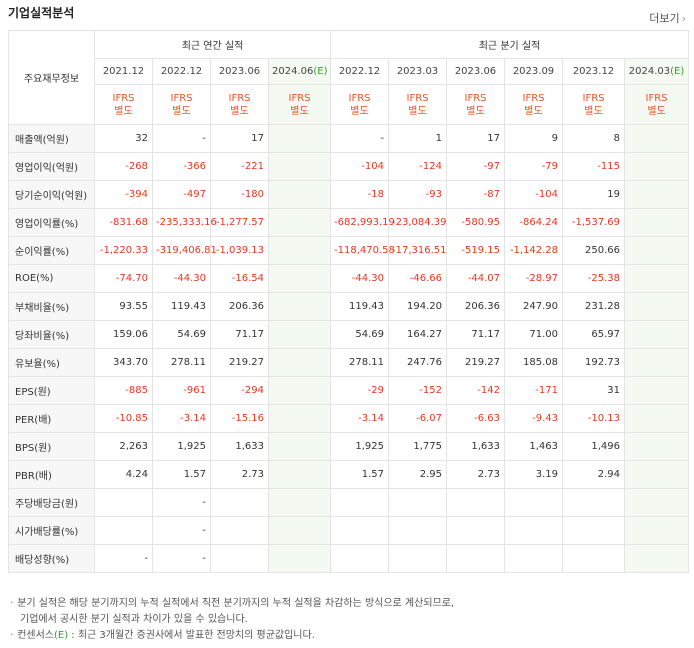  What do you see at coordinates (239, 334) in the screenshot?
I see `cell-annual-2: 71.17` at bounding box center [239, 334].